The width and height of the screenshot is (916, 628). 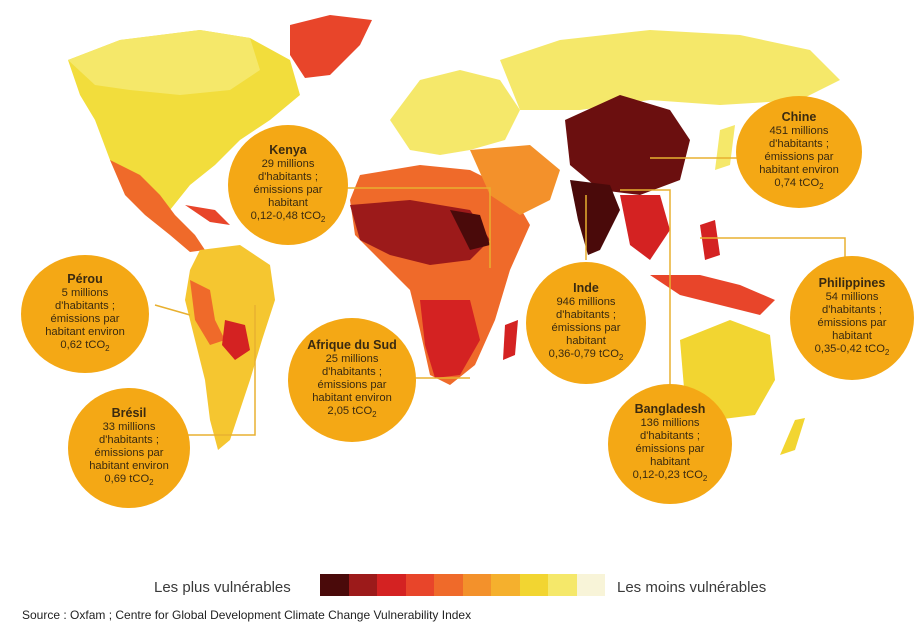 What do you see at coordinates (799, 184) in the screenshot?
I see `callout-chine-co2: 0,74 tCO2` at bounding box center [799, 184].